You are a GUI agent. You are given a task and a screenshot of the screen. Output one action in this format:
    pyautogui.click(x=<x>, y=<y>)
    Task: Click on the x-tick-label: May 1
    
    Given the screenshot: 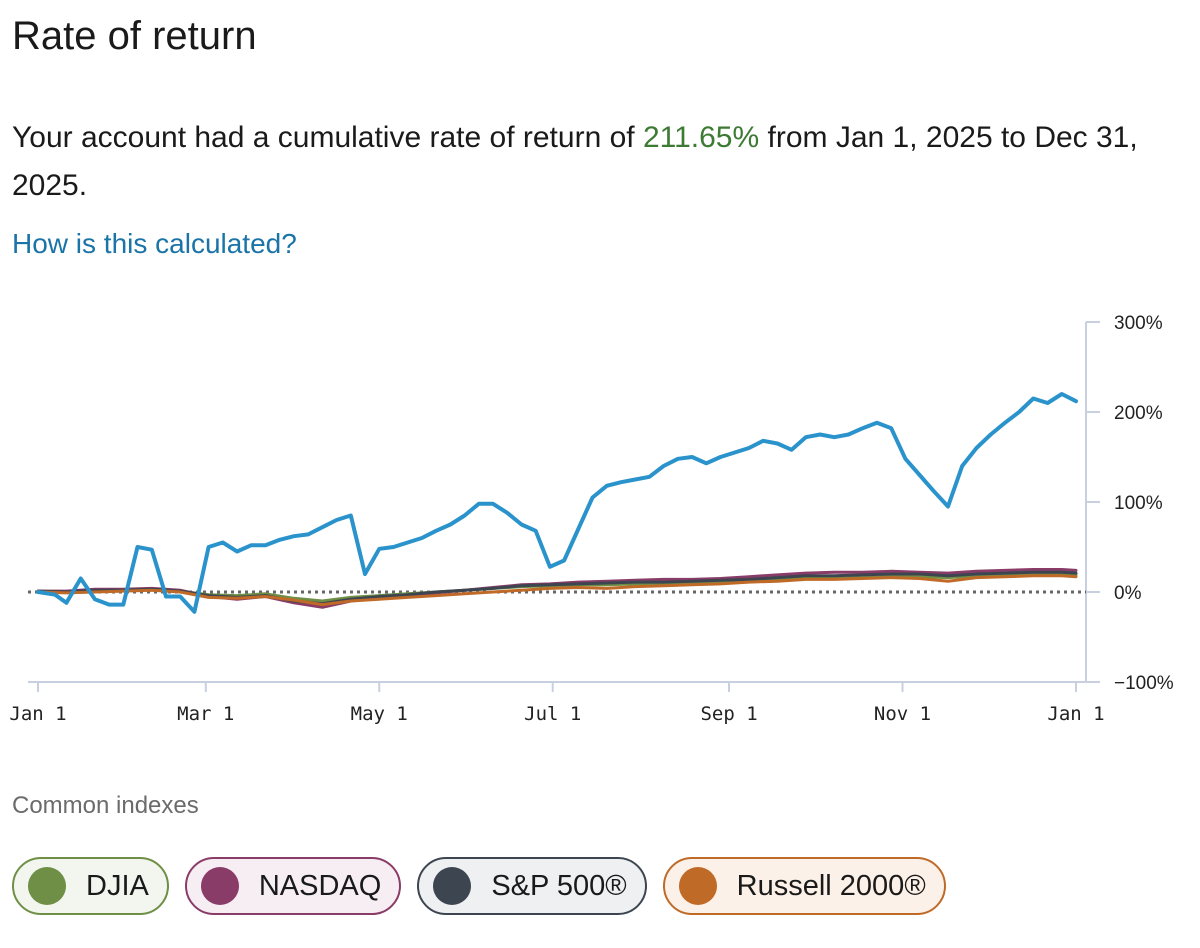 What is the action you would take?
    pyautogui.click(x=379, y=714)
    